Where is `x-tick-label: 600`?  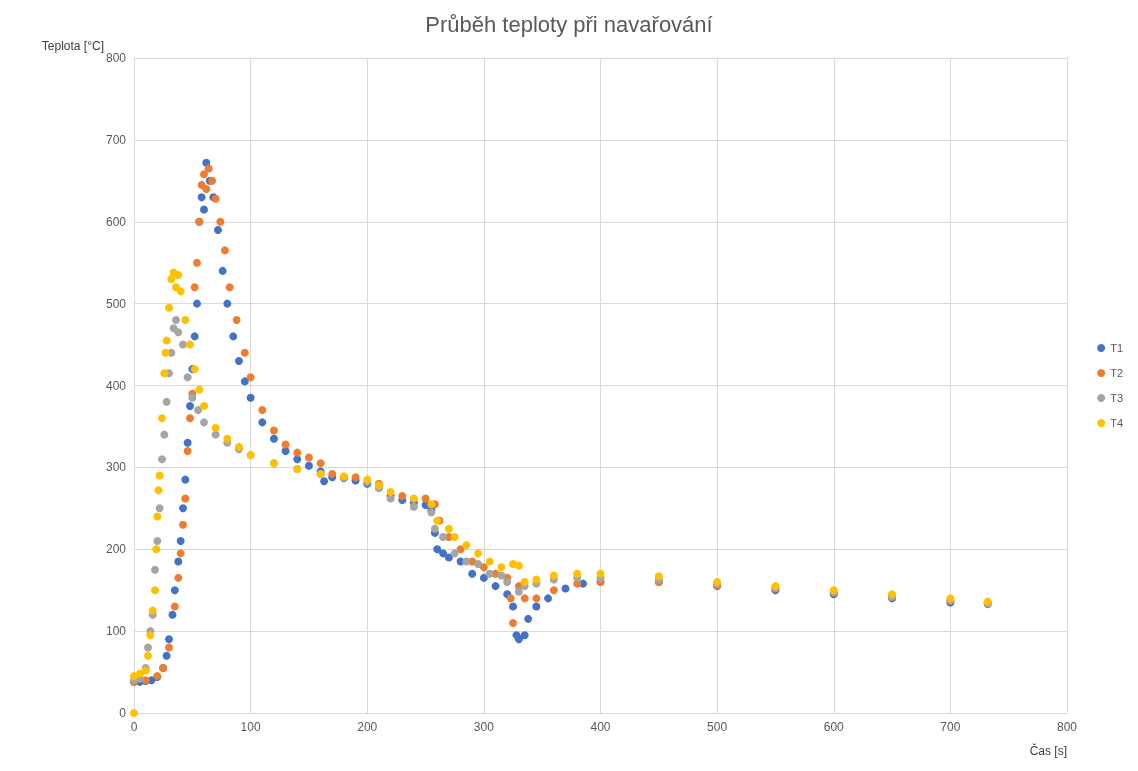
x-tick-label: 600 is located at coordinates (834, 727).